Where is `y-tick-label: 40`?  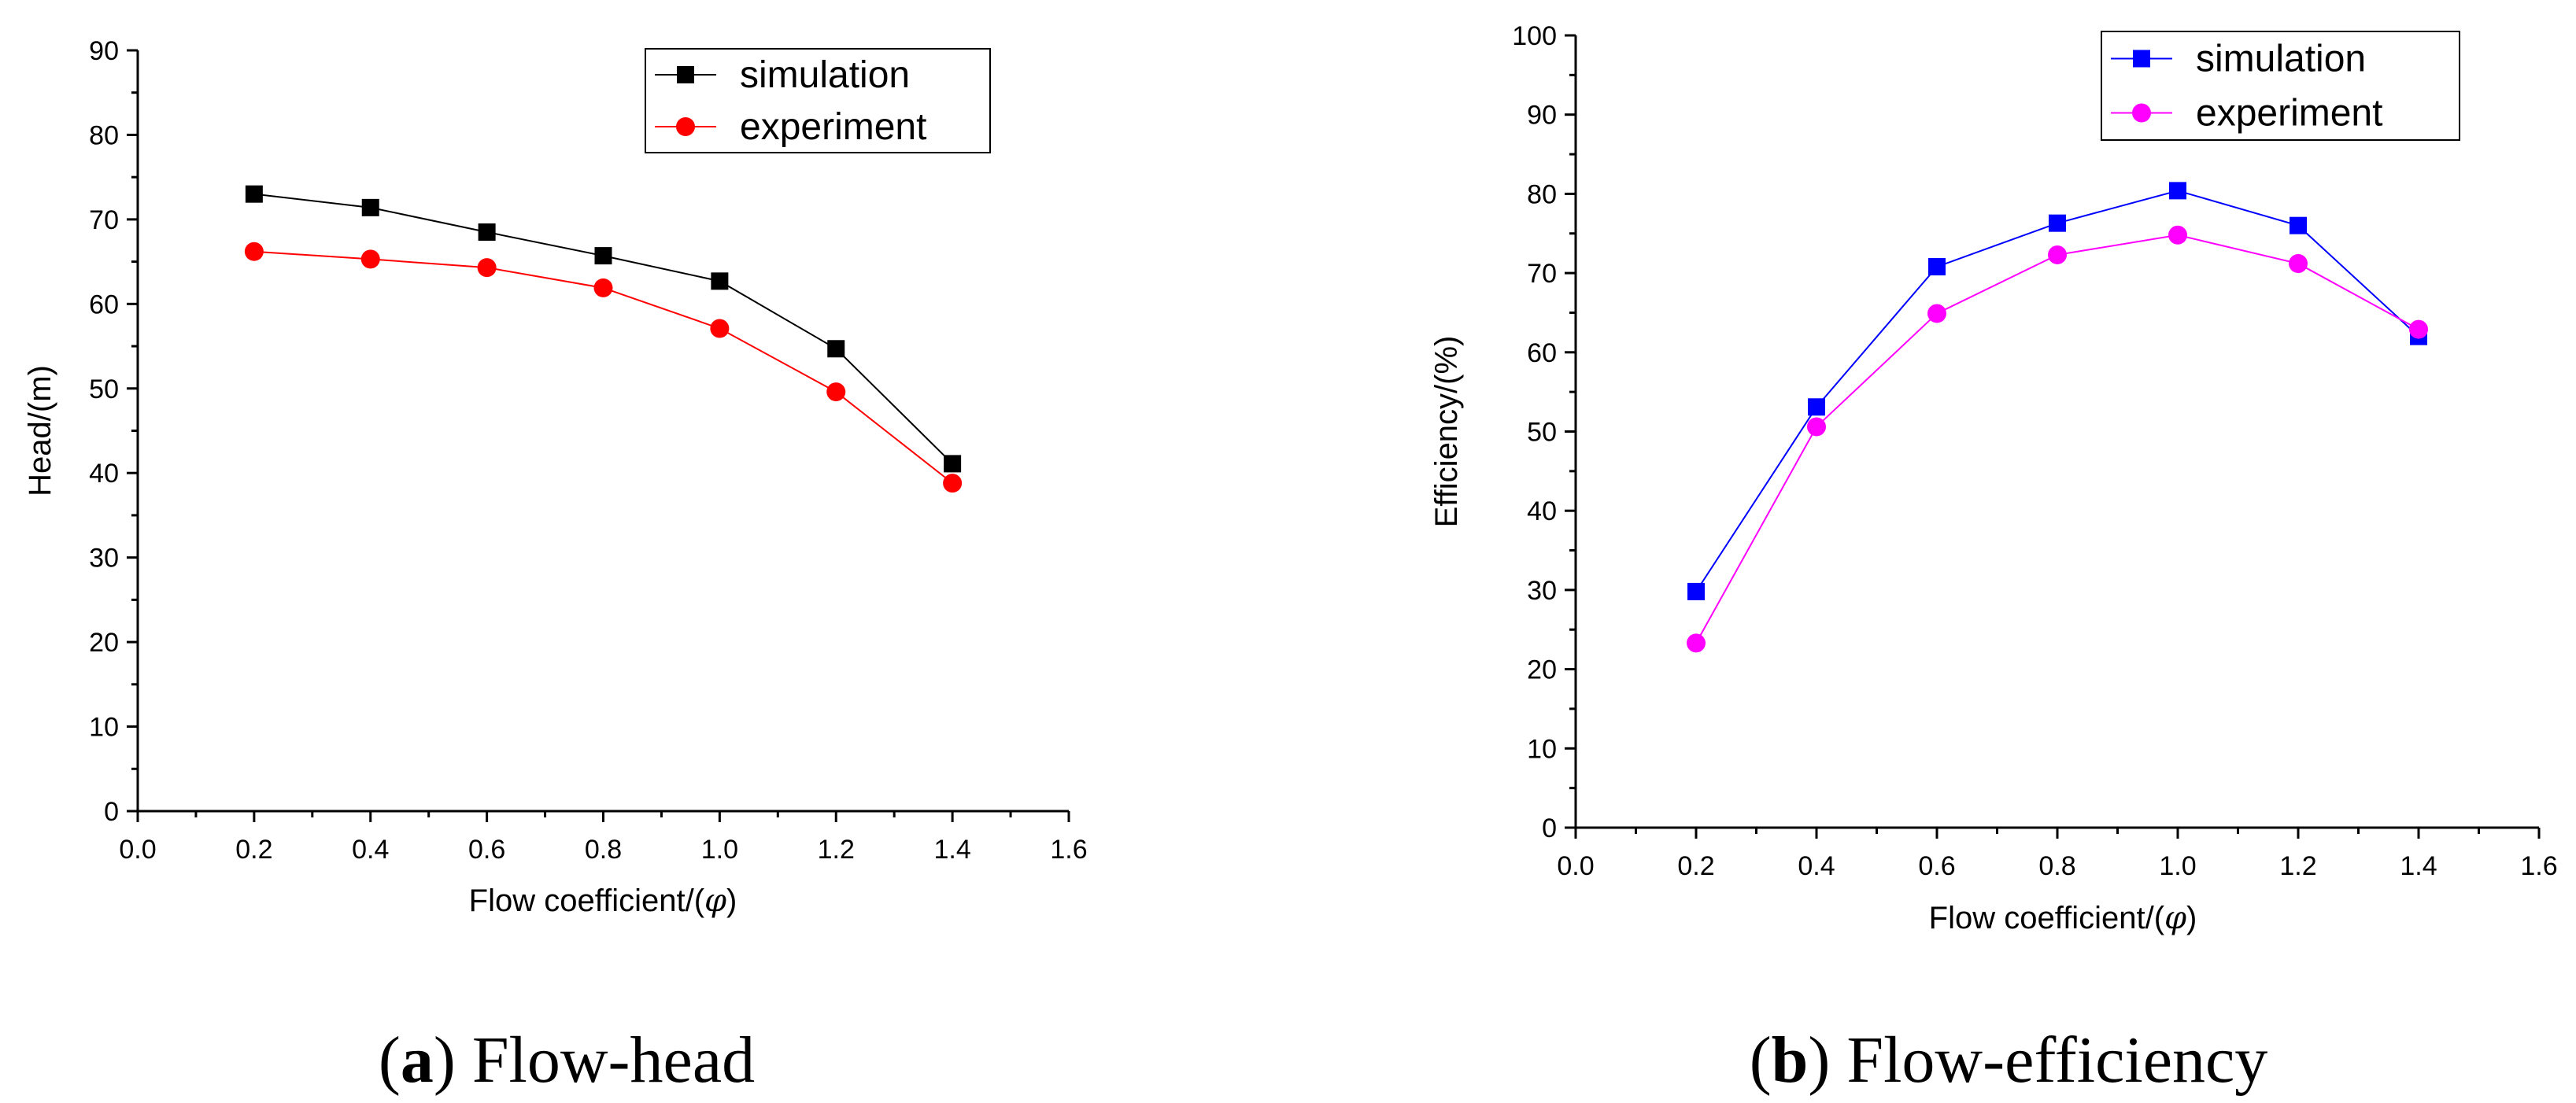
y-tick-label: 40 is located at coordinates (1542, 511).